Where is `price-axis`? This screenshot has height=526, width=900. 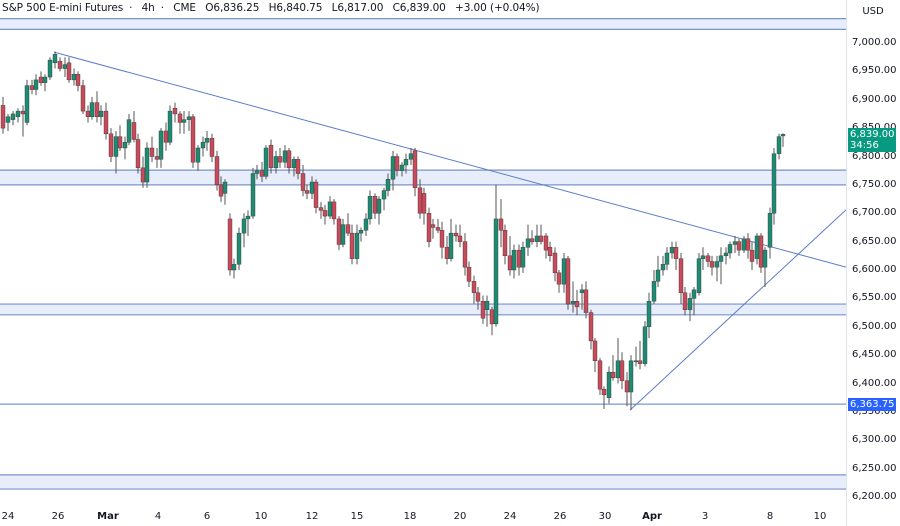 price-axis is located at coordinates (873, 263).